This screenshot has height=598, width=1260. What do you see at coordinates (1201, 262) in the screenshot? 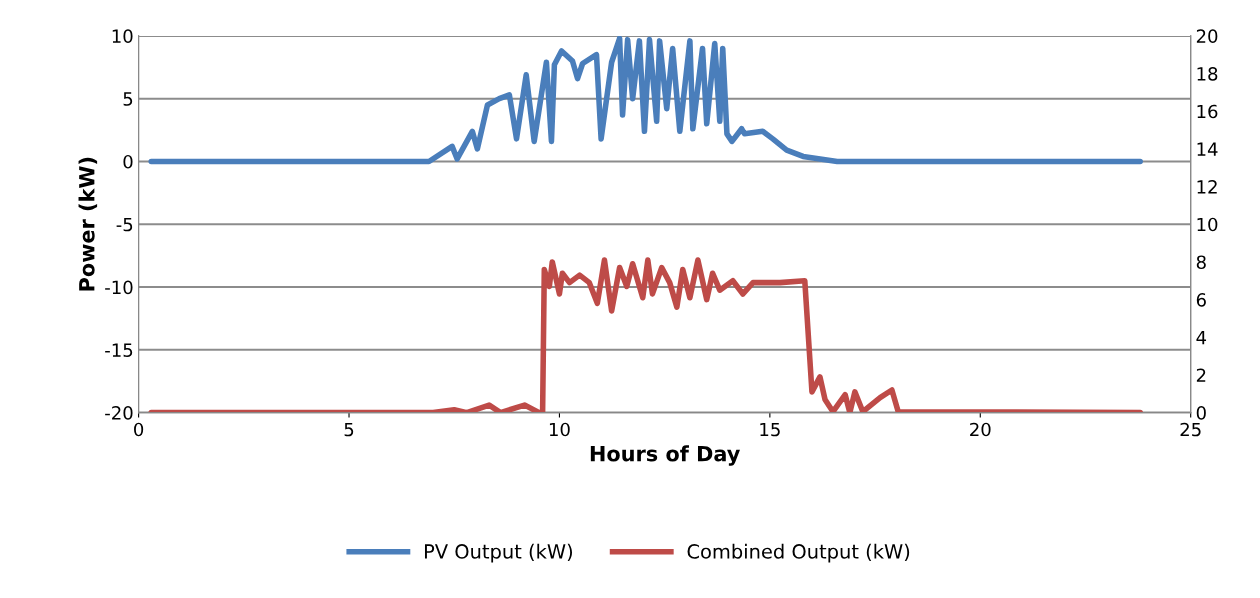
I see `y2-tick-label: 8` at bounding box center [1201, 262].